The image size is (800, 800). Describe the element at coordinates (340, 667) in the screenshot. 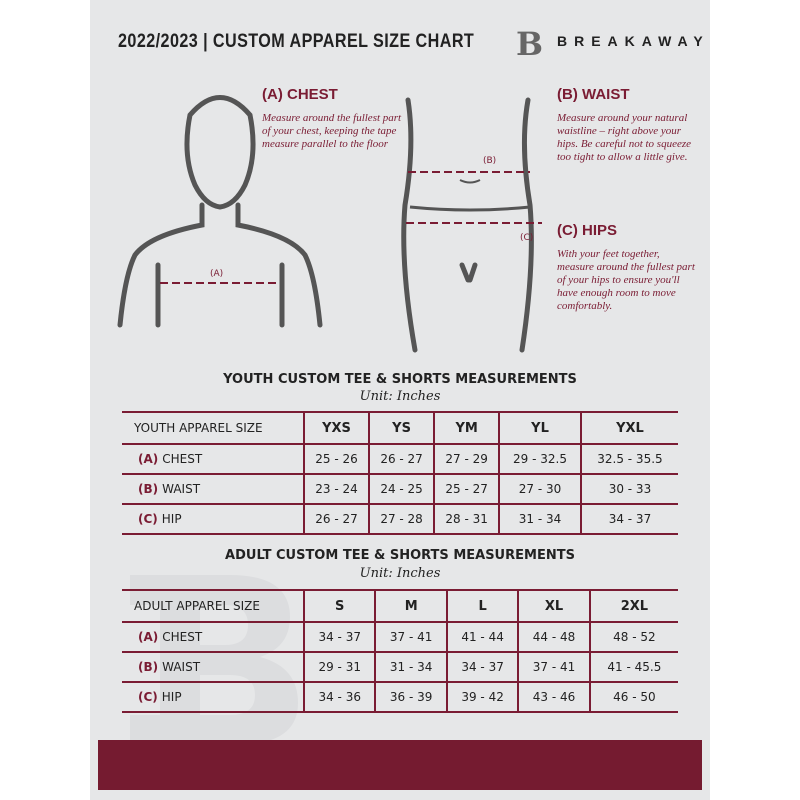

I see `table-cell: 29 - 31` at that location.